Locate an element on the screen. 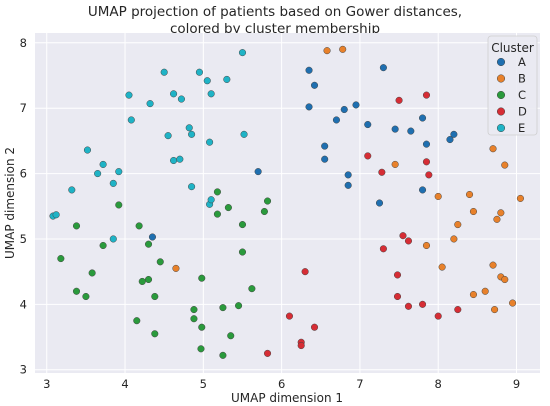 The image size is (550, 406). legend-marker-d is located at coordinates (501, 111).